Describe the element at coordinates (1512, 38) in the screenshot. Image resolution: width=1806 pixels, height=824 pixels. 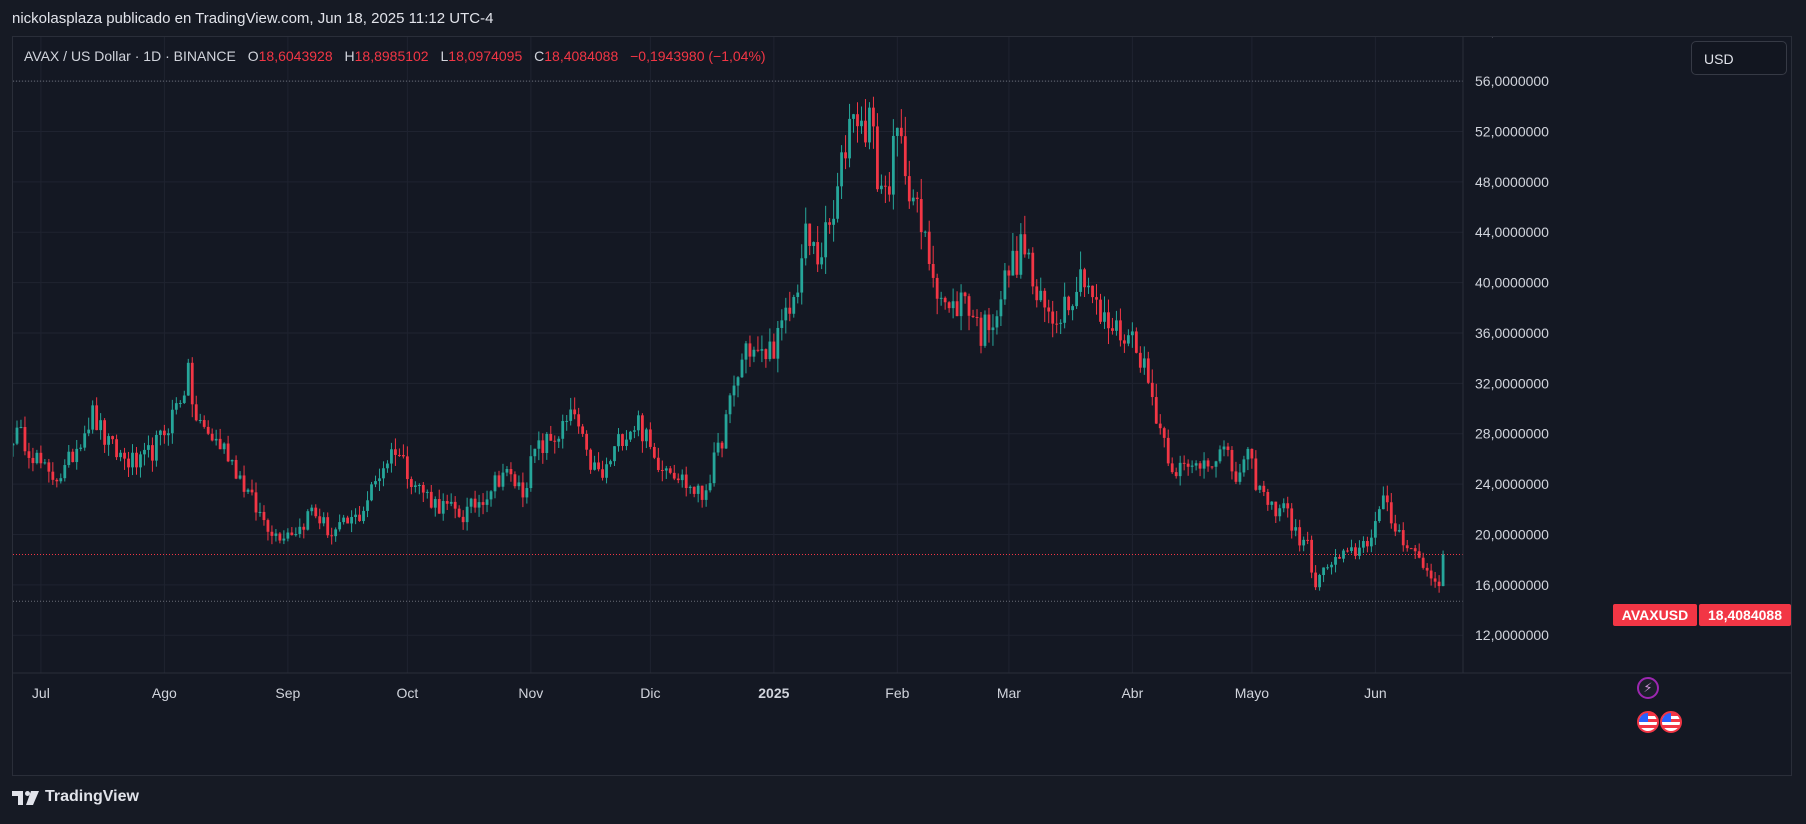
I see `price-tick-label: 60,0000000` at that location.